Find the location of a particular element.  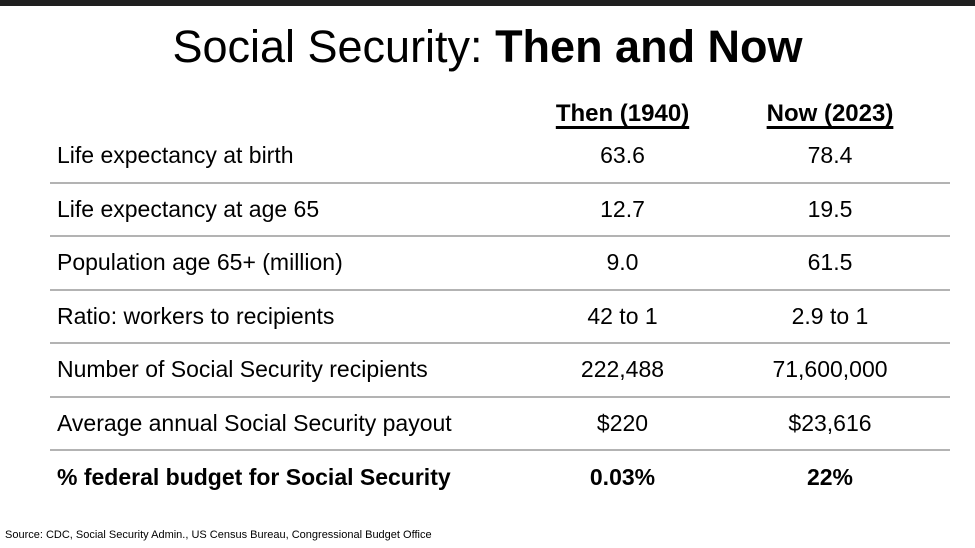

column-header-then: Then (1940) is located at coordinates (622, 113).